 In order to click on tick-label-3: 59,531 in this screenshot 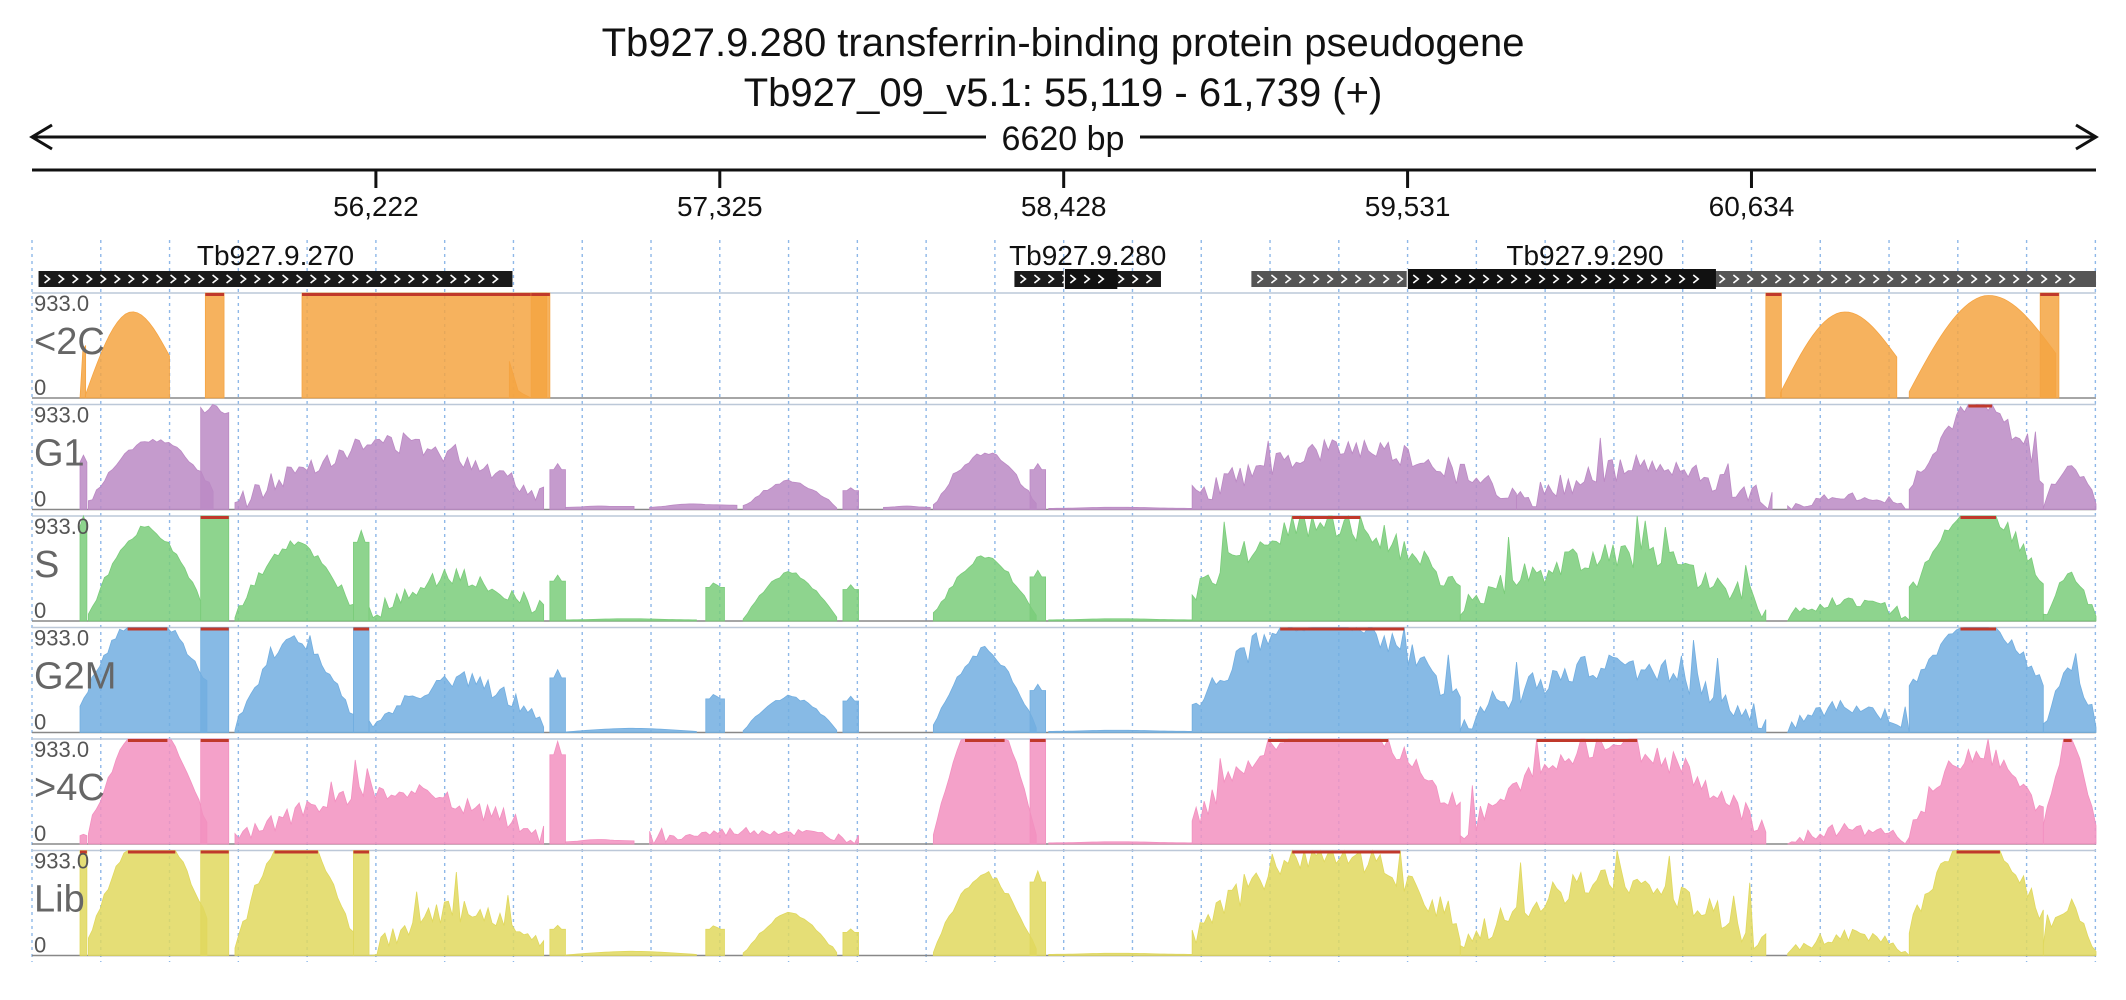, I will do `click(1408, 206)`.